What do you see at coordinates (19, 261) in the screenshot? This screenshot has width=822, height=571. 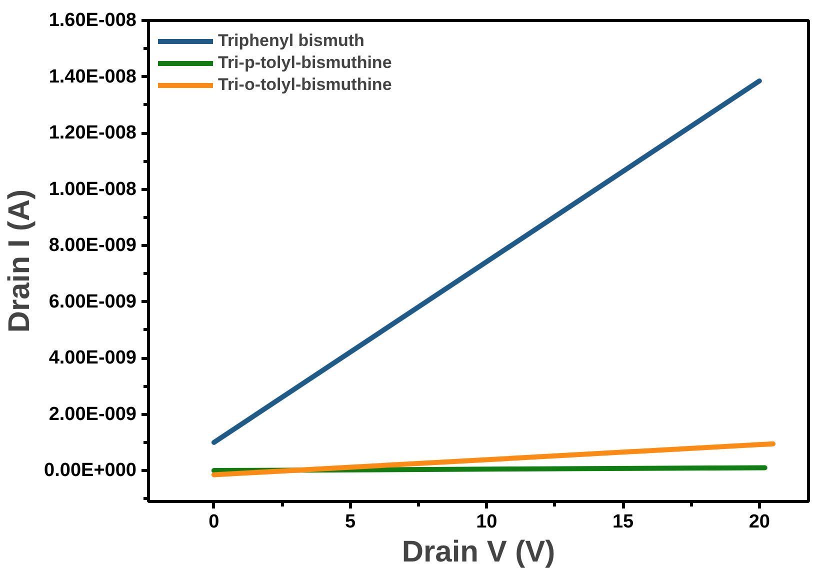 I see `y-axis-title: Drain I (A)` at bounding box center [19, 261].